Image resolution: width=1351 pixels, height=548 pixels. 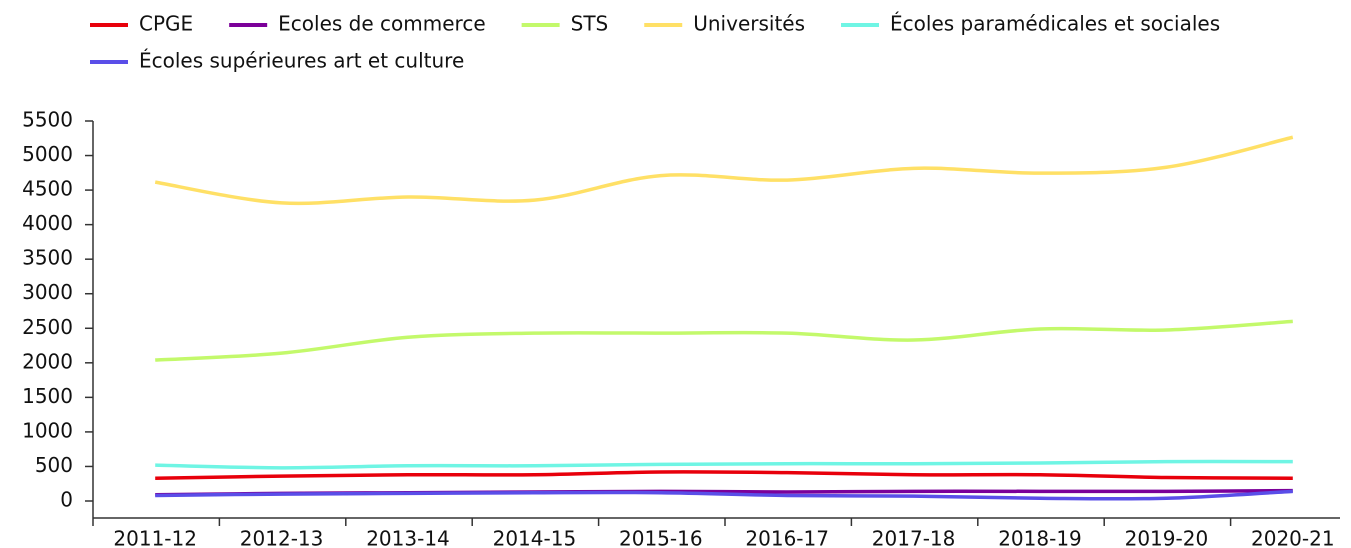 What do you see at coordinates (590, 24) in the screenshot?
I see `legend-label: STS` at bounding box center [590, 24].